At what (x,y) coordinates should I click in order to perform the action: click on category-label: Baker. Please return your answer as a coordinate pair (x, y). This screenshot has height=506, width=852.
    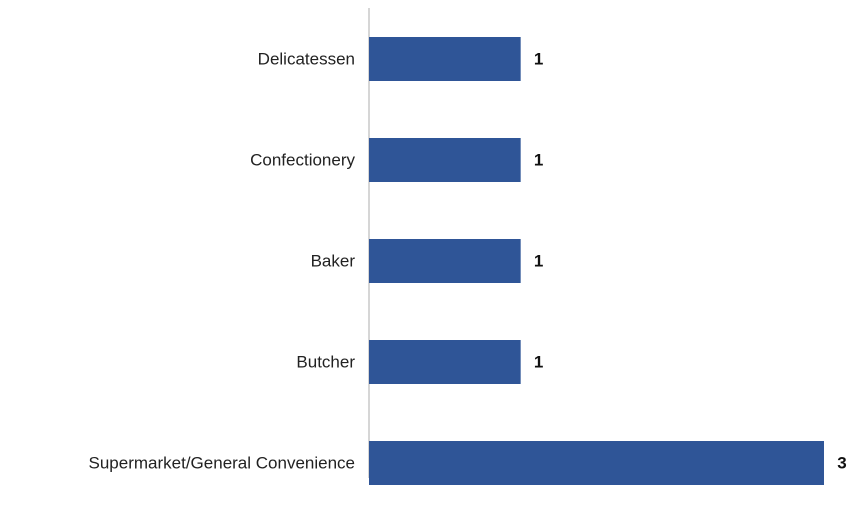
    Looking at the image, I should click on (333, 260).